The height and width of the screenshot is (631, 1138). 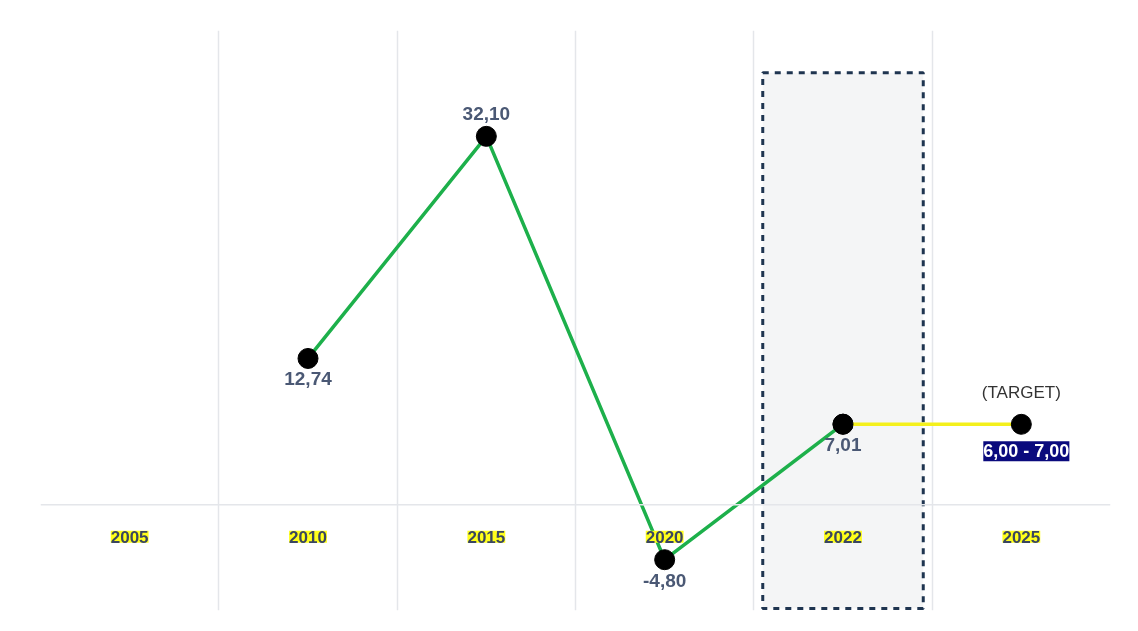 I want to click on x-tick-label: 2010, so click(x=308, y=537).